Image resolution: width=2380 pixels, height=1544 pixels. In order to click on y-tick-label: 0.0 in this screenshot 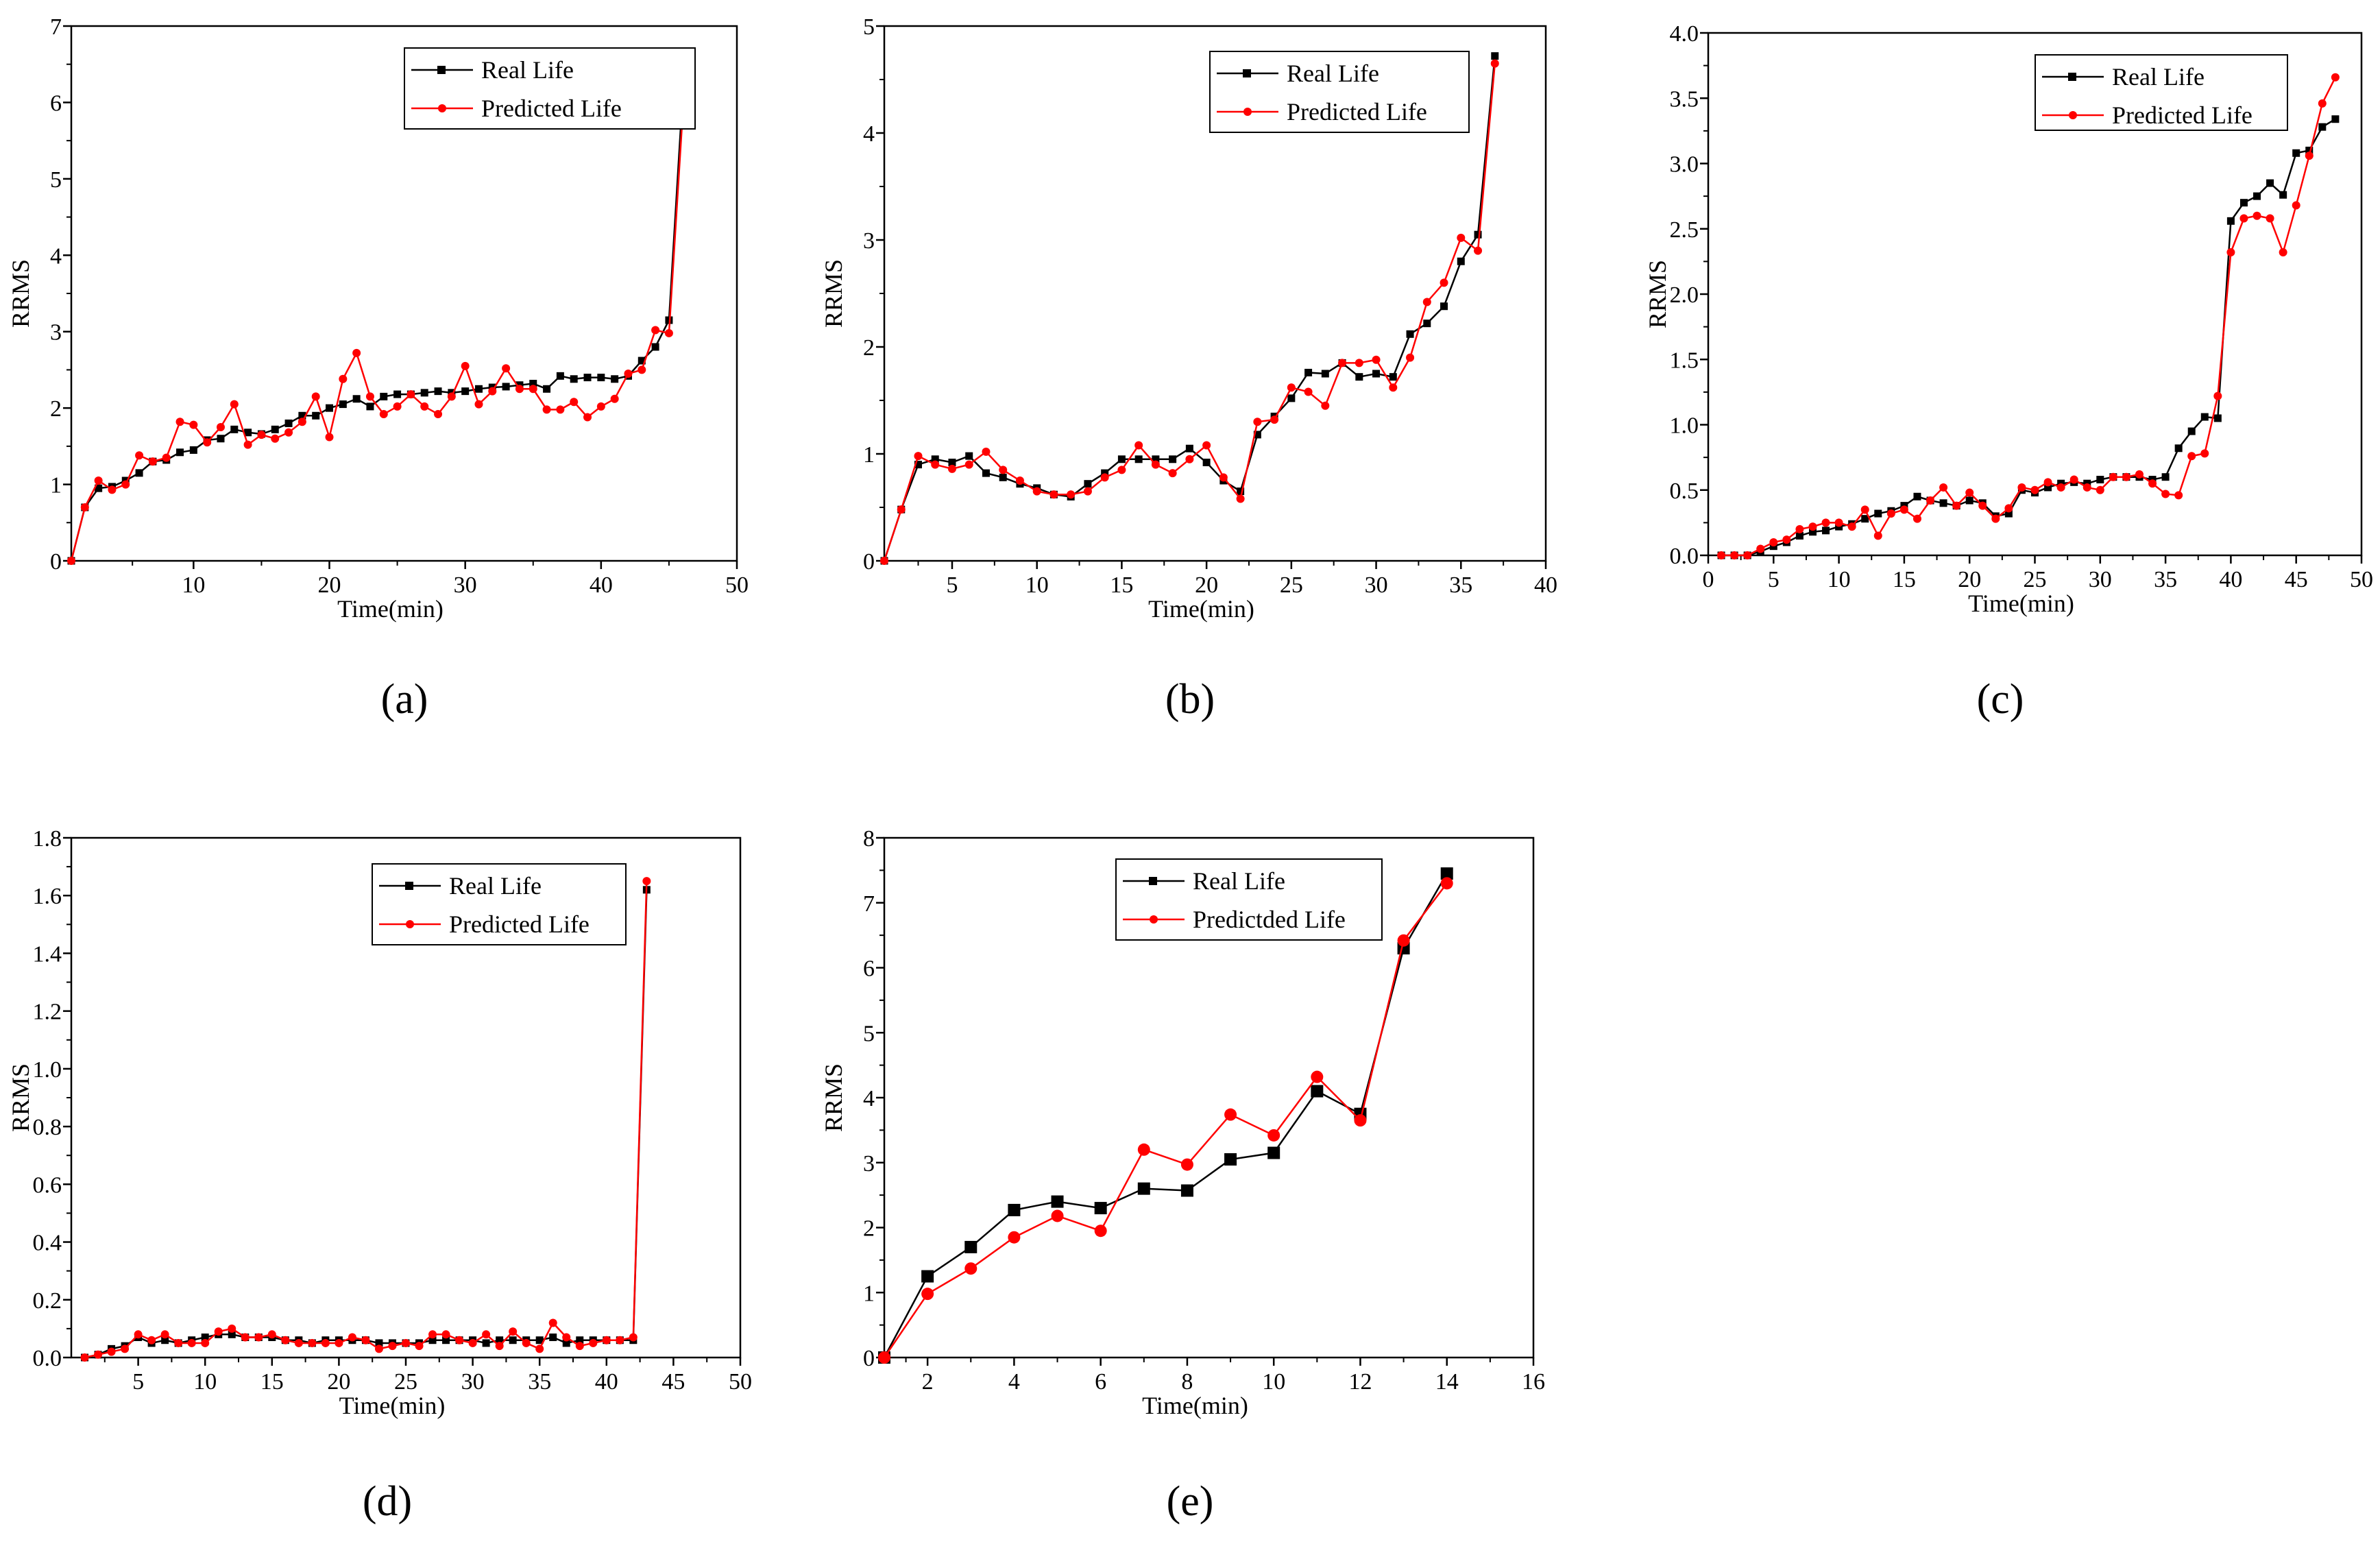, I will do `click(47, 1358)`.